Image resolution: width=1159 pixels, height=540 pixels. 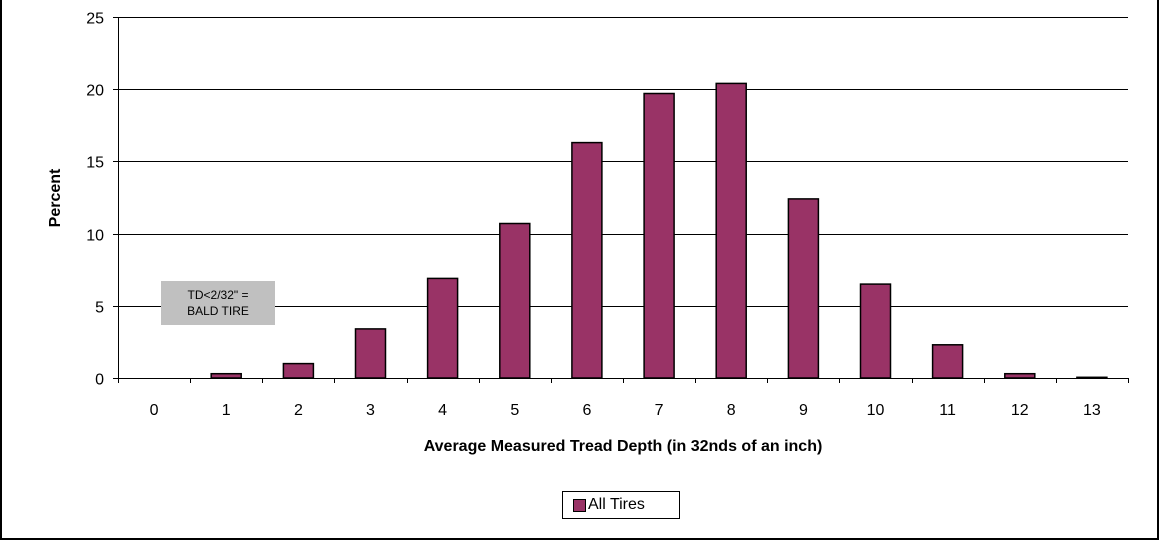 I want to click on annotation-line-1: TD<2/32" =, so click(x=218, y=295).